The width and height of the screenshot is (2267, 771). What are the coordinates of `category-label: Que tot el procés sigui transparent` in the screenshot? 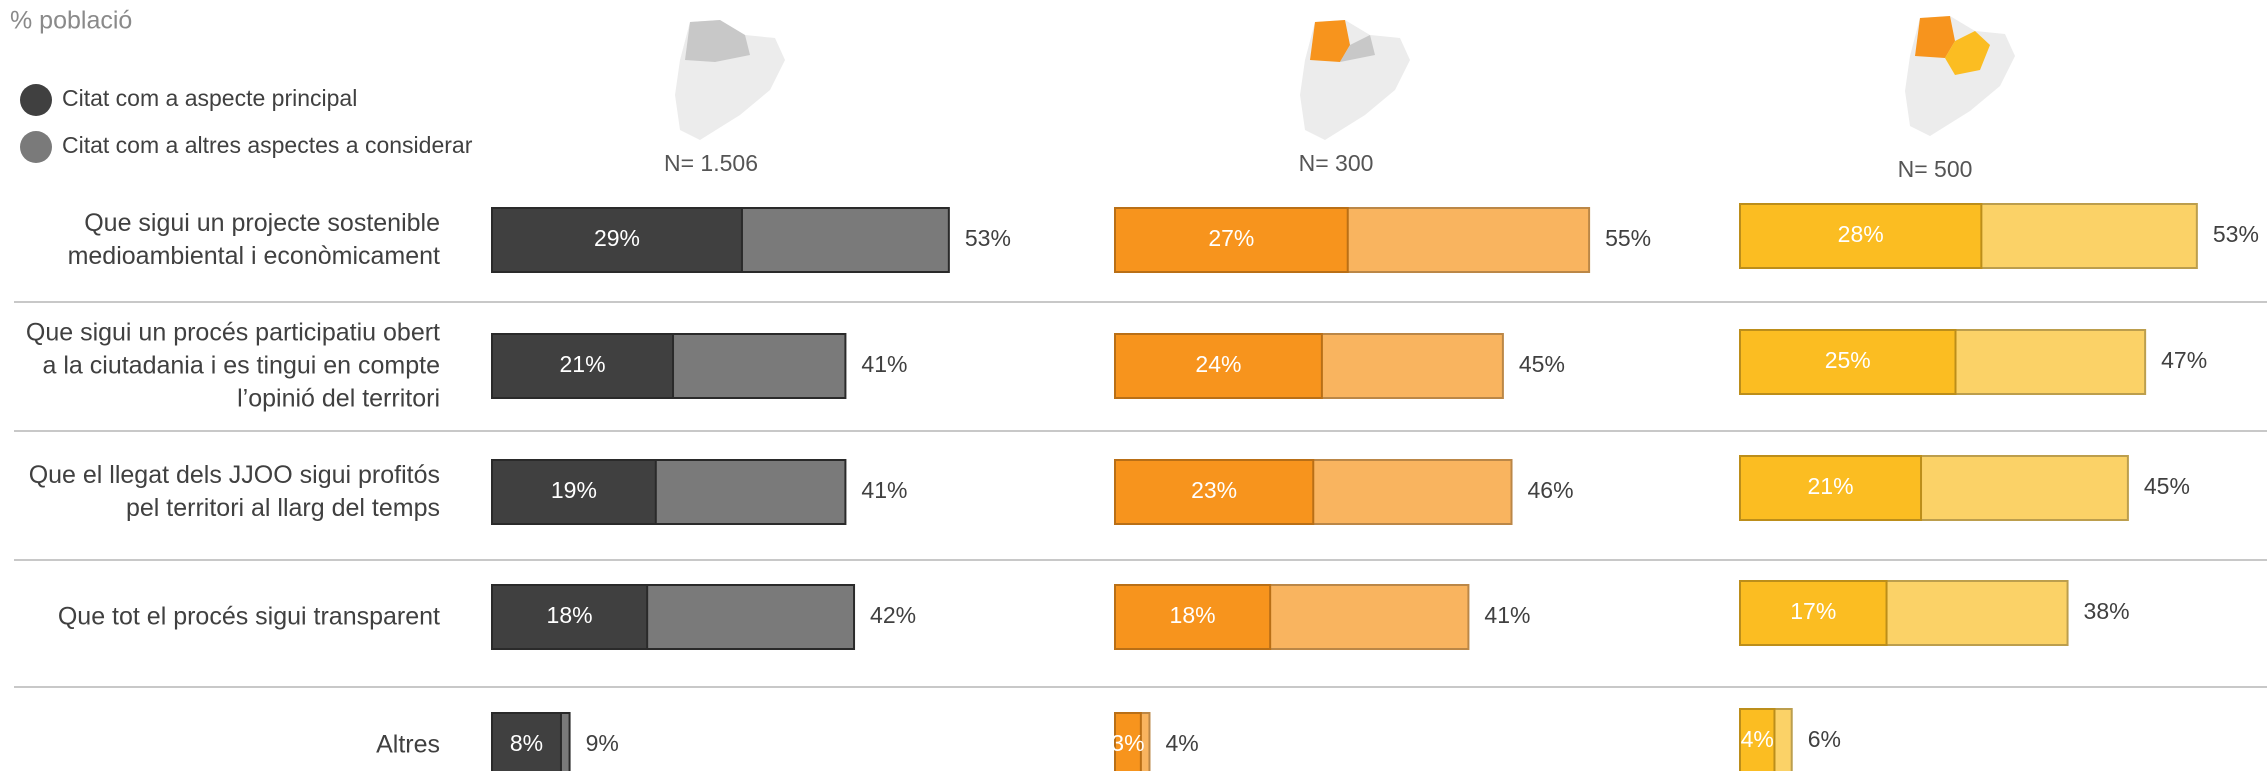 It's located at (248, 616).